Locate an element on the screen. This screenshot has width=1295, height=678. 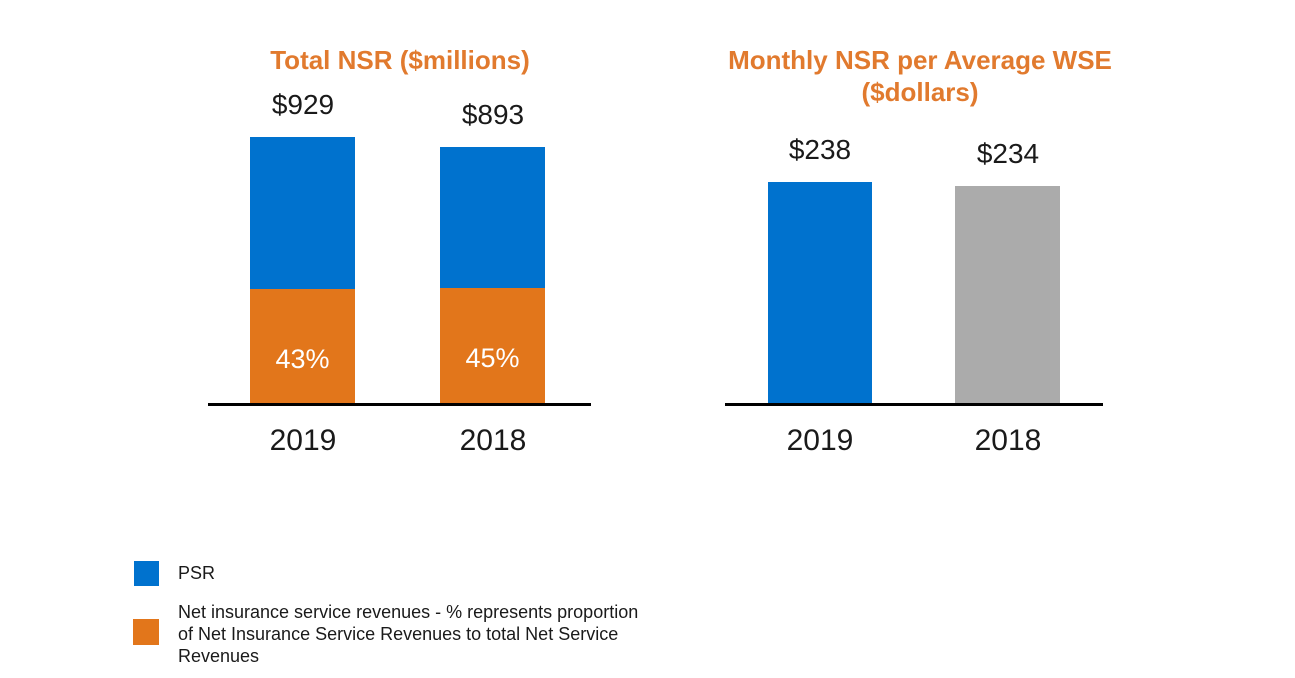
bar-2019 is located at coordinates (820, 293).